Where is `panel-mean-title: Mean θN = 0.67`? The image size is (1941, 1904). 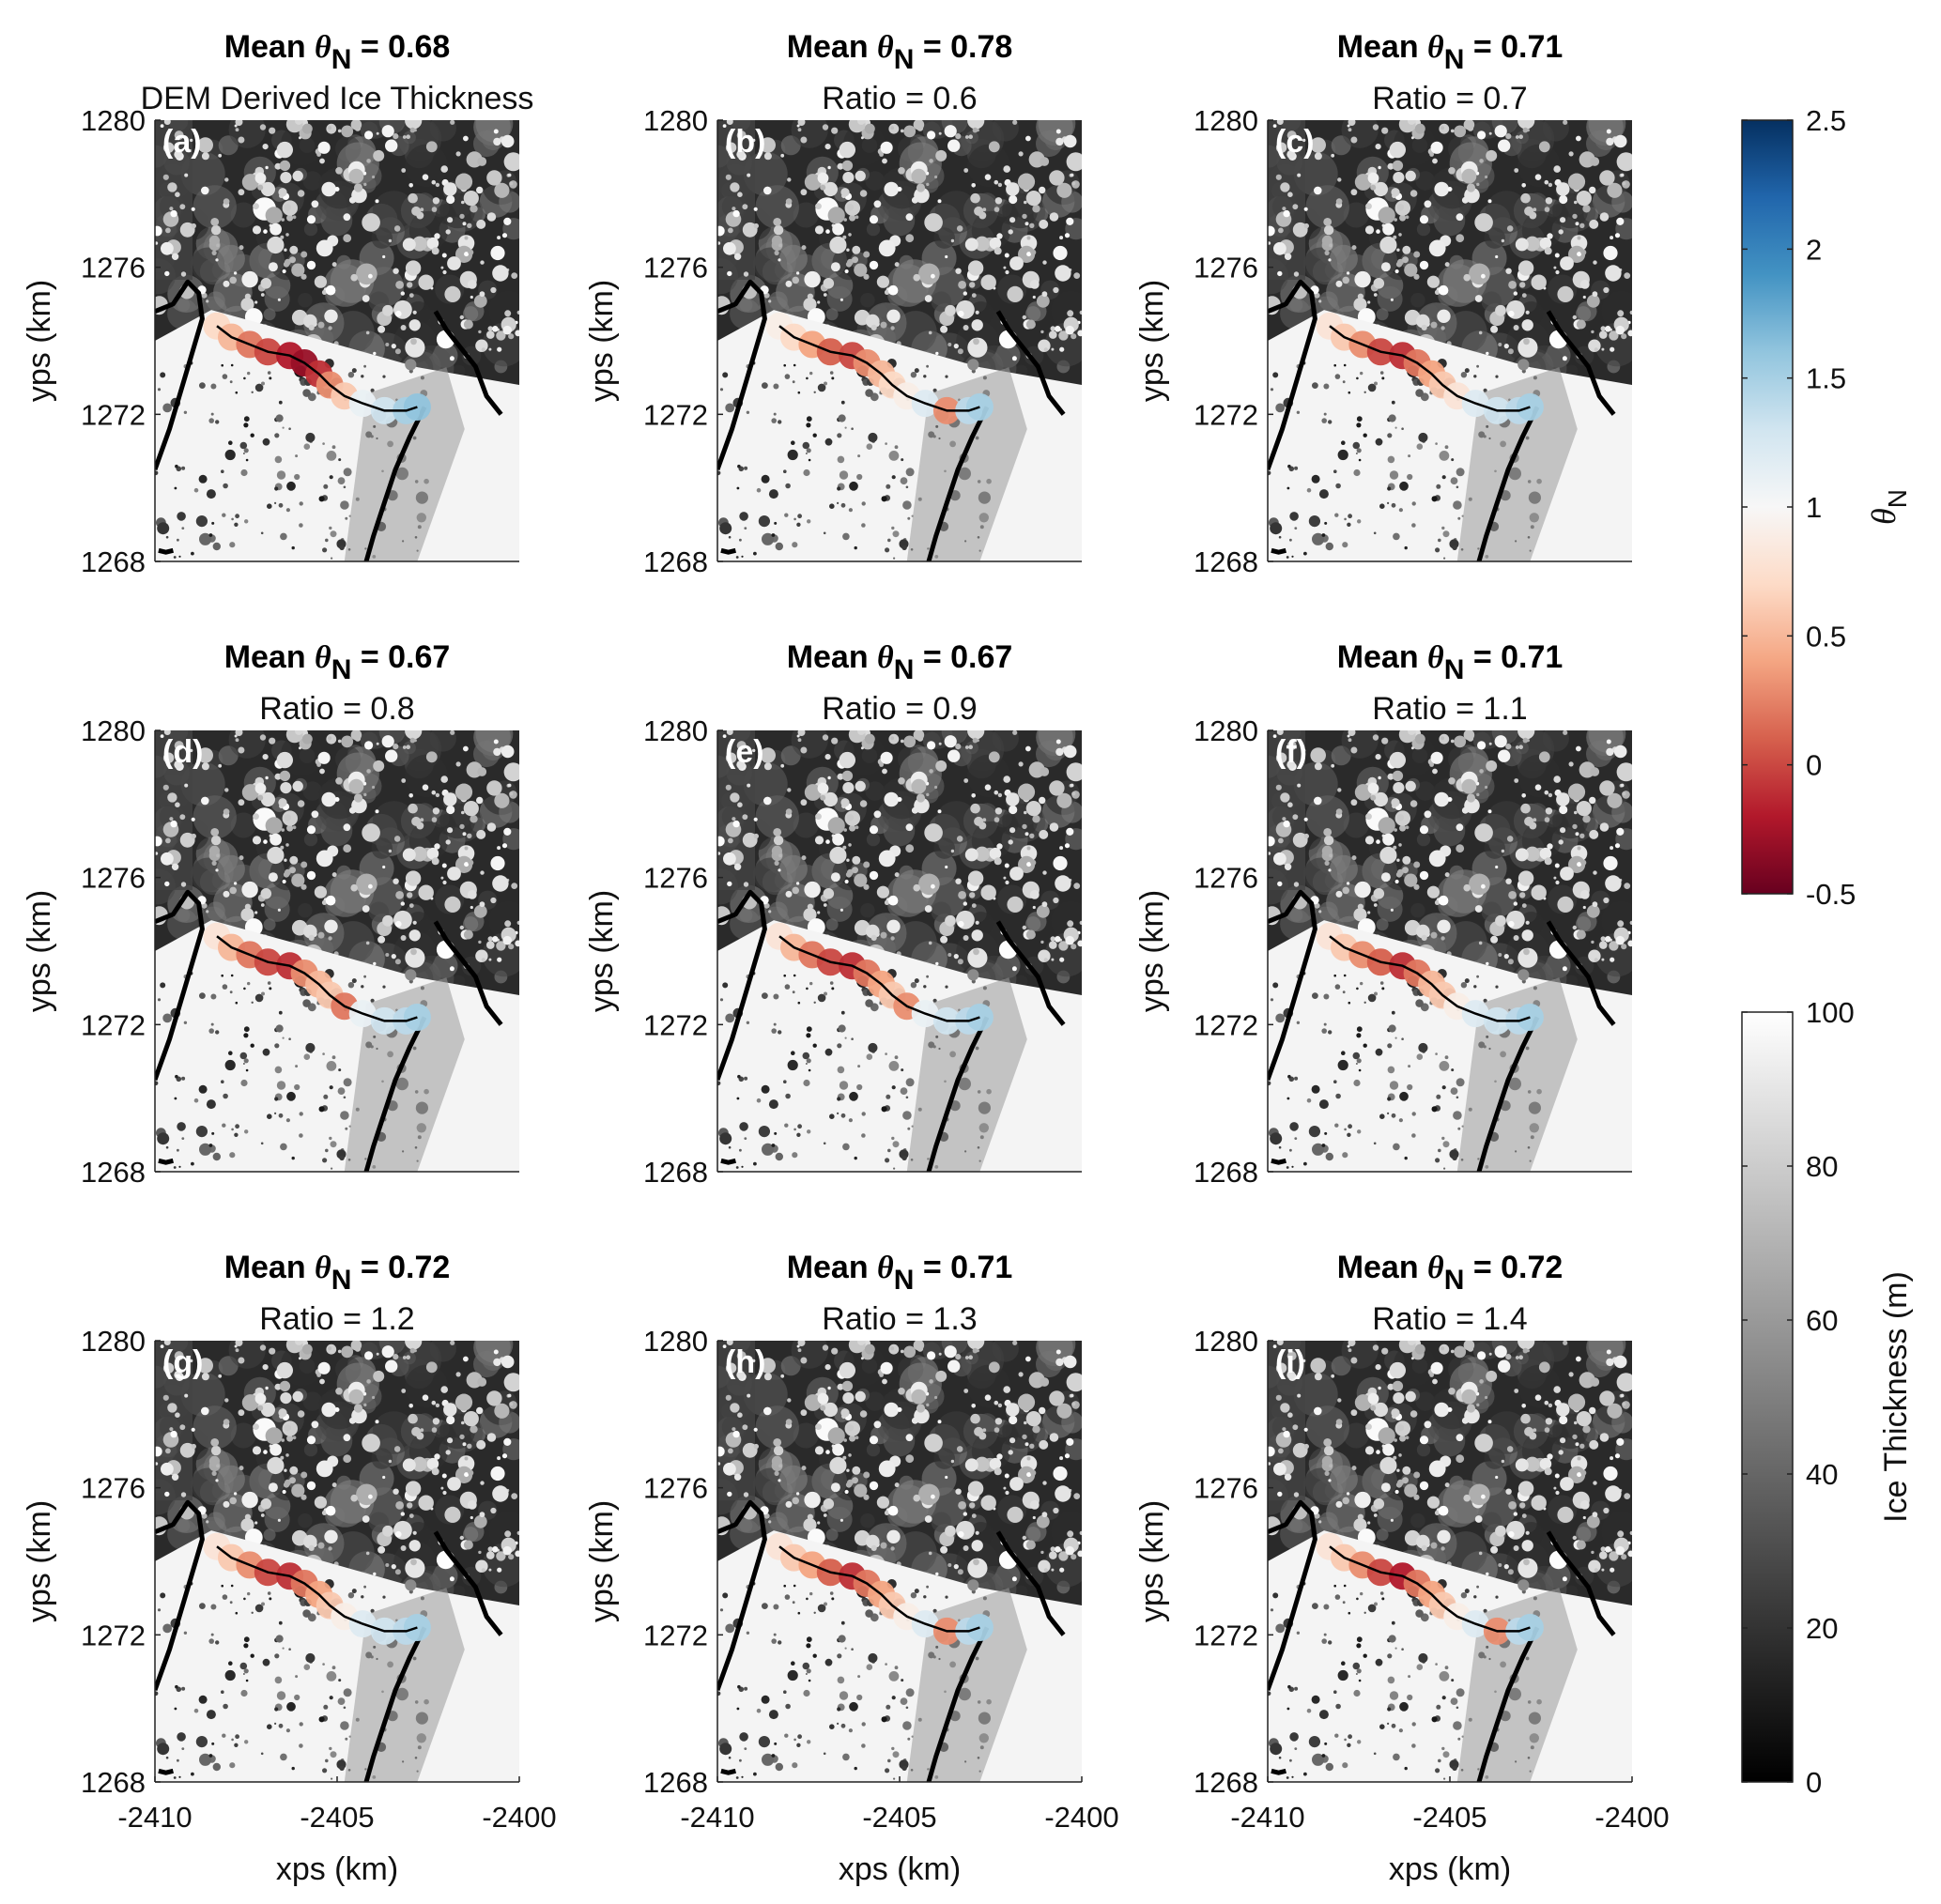
panel-mean-title: Mean θN = 0.67 is located at coordinates (337, 662).